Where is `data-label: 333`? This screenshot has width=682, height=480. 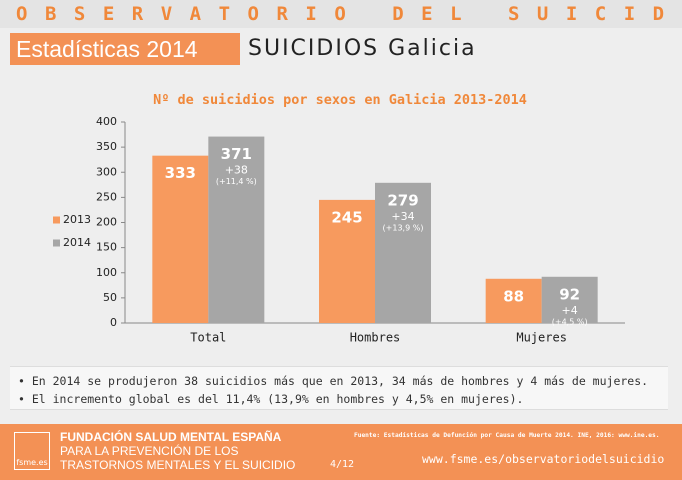
data-label: 333 is located at coordinates (180, 173).